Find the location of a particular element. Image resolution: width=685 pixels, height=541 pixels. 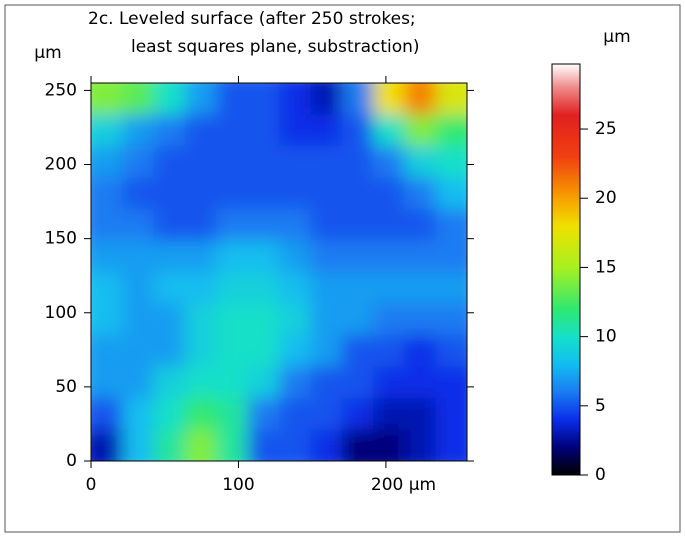

colorbar-tick-label: 20 is located at coordinates (606, 198).